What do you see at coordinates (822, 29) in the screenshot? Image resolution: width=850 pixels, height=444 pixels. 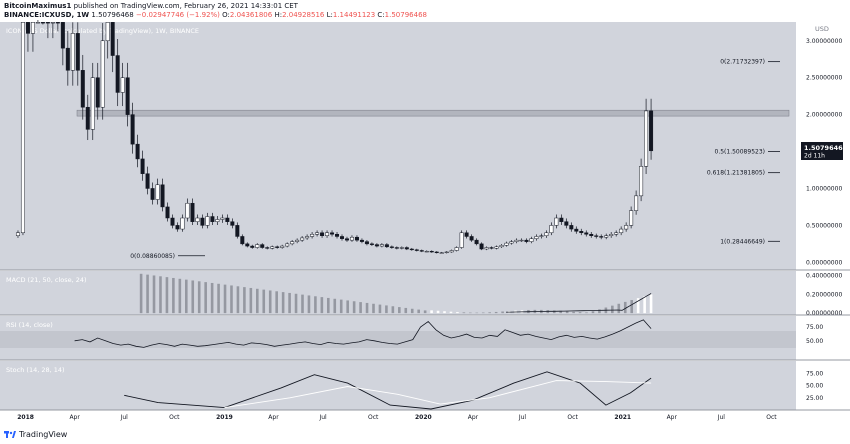 I see `price-axis-label: USD` at bounding box center [822, 29].